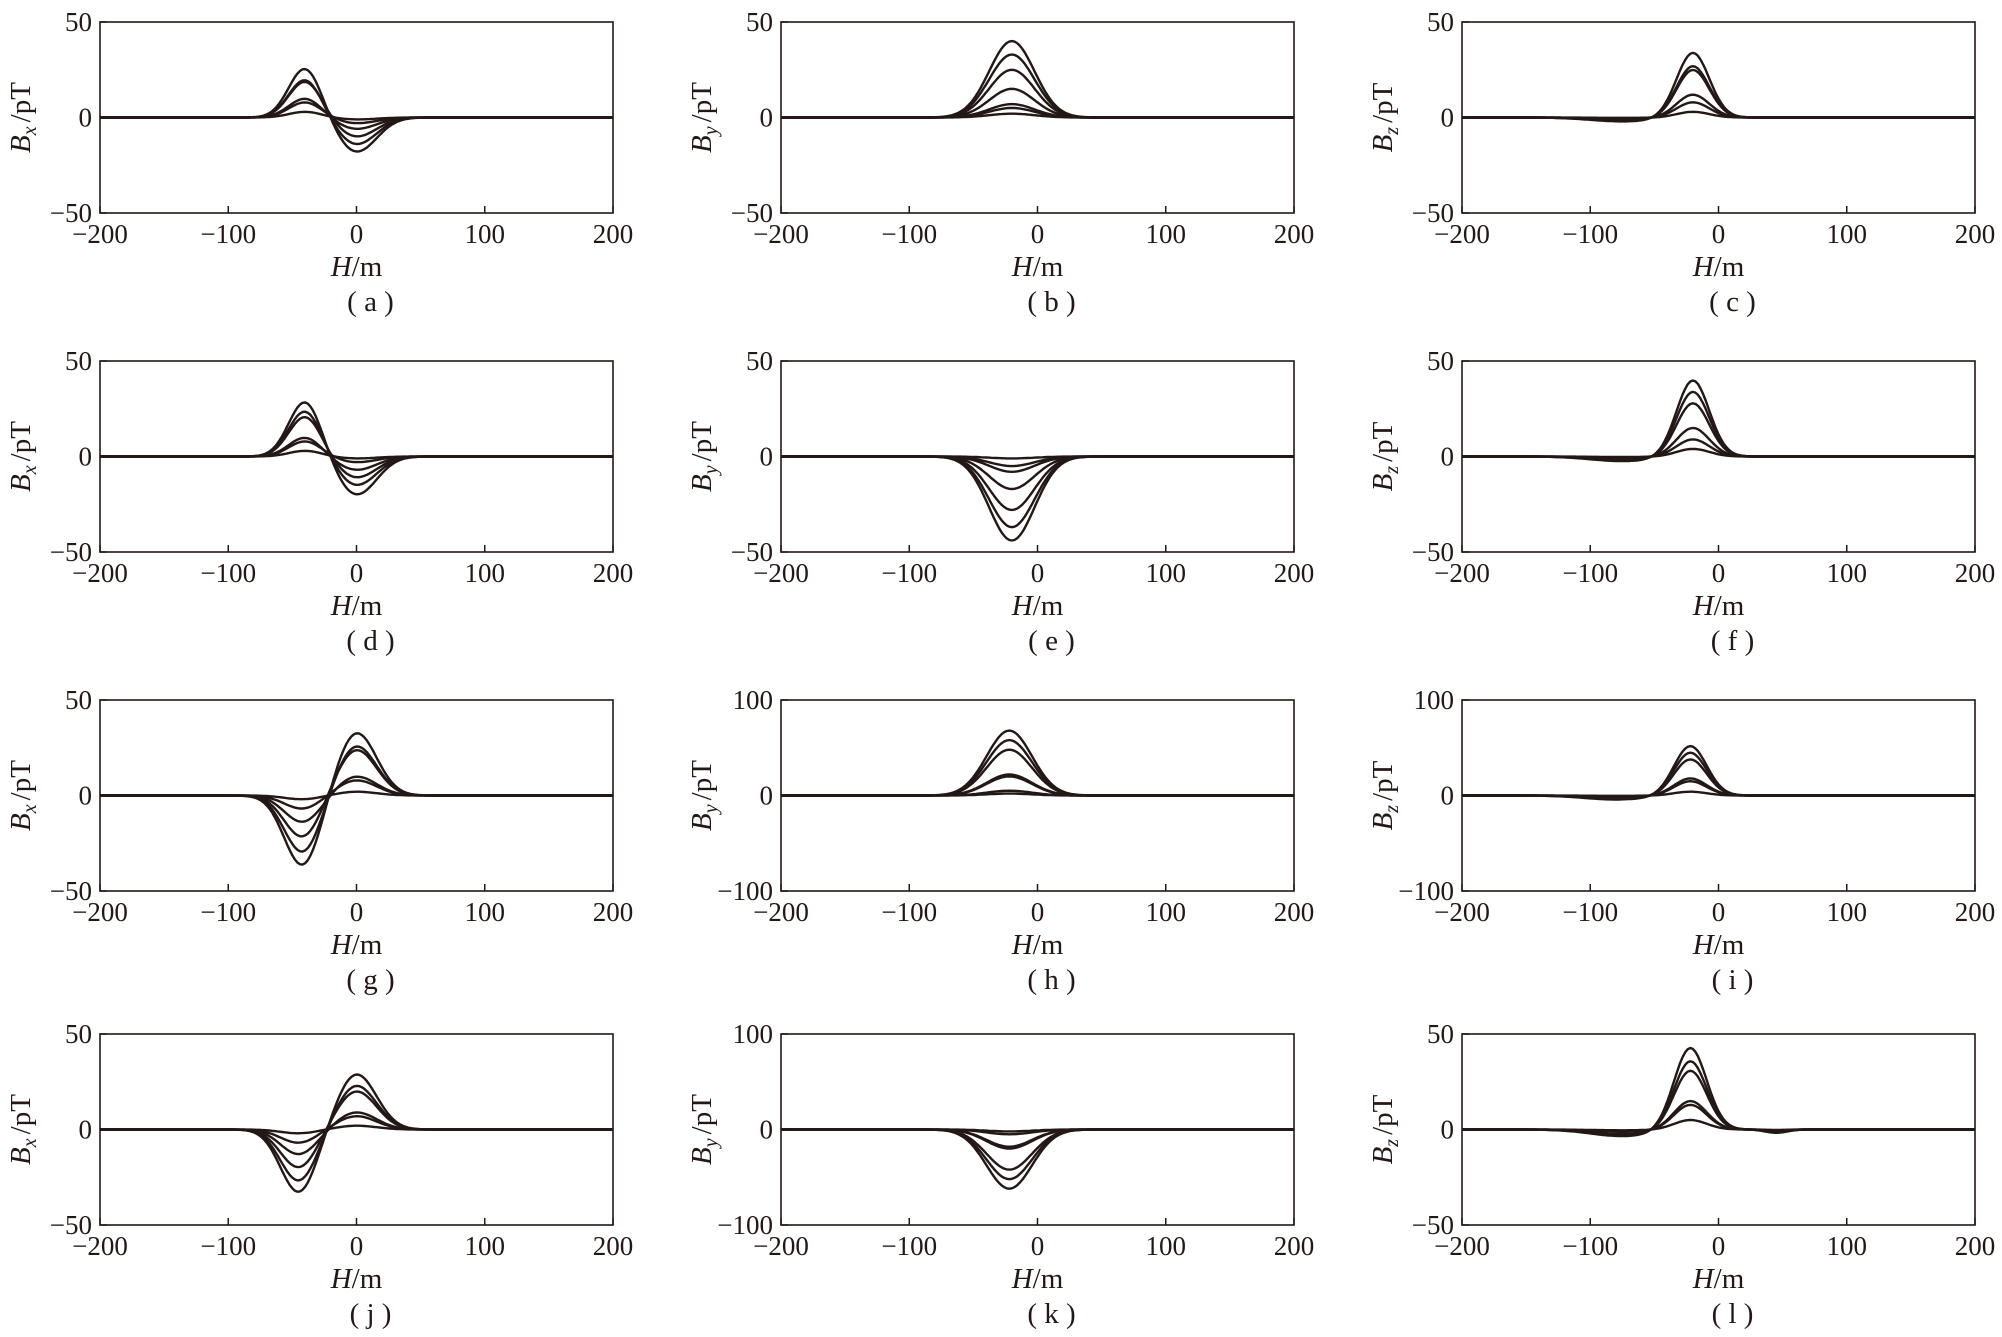 The height and width of the screenshot is (1337, 2002). Describe the element at coordinates (319, 501) in the screenshot. I see `chart-panel-d: −200 −100 0 100 200 −50 0 50 H/m Bx/pT ( d )` at that location.